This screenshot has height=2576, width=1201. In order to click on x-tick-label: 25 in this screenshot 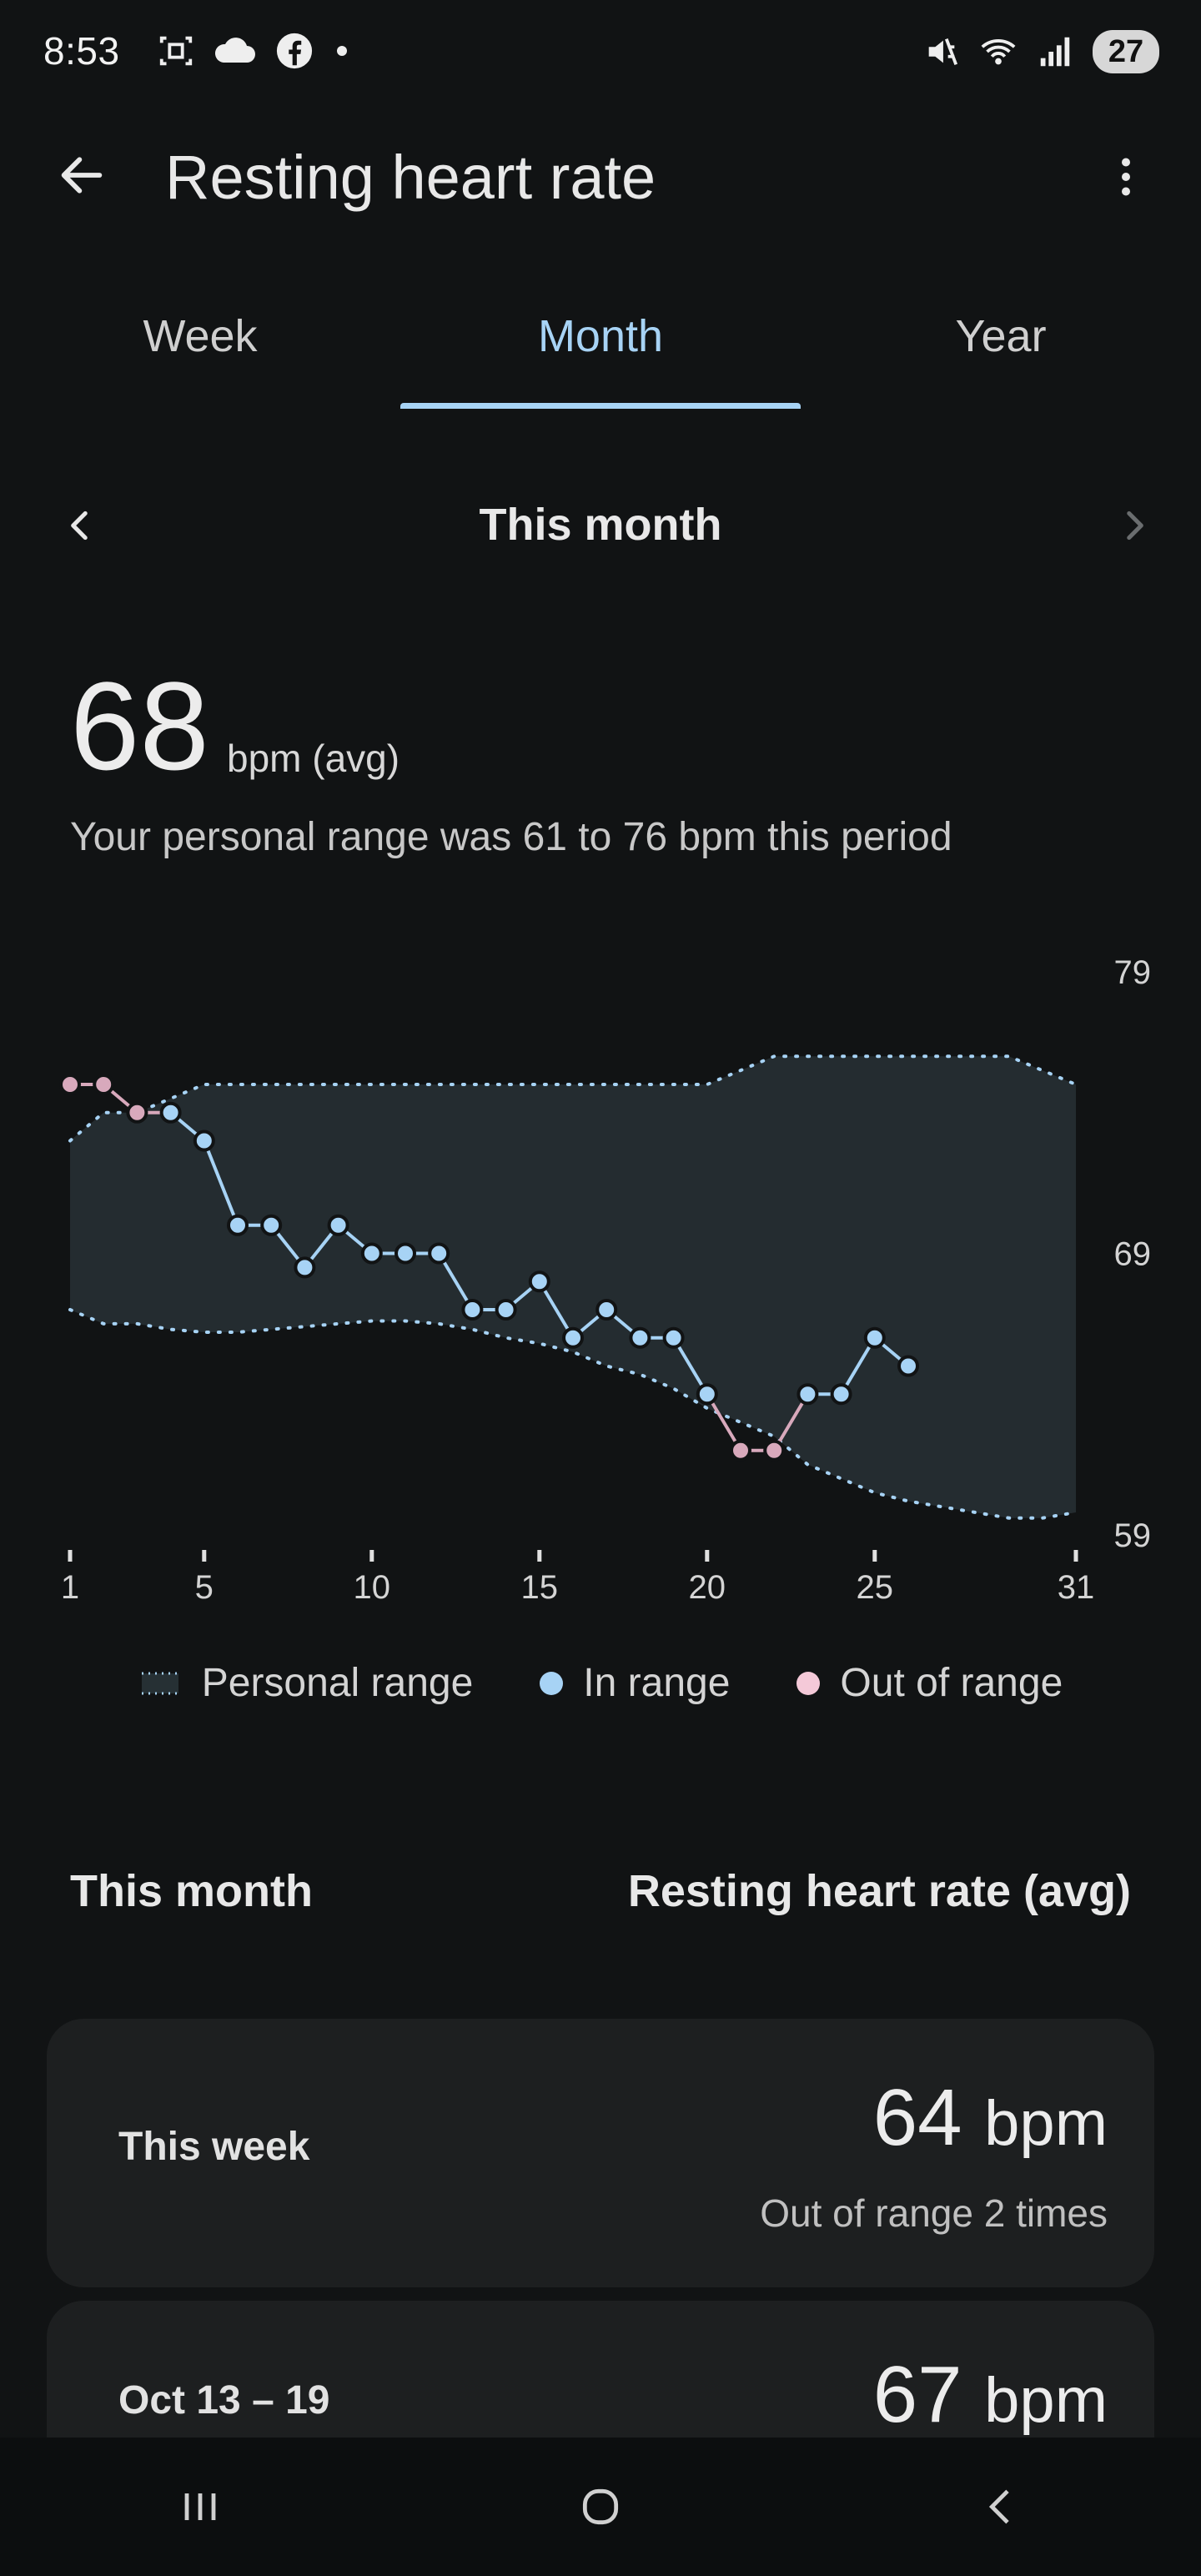, I will do `click(876, 1587)`.